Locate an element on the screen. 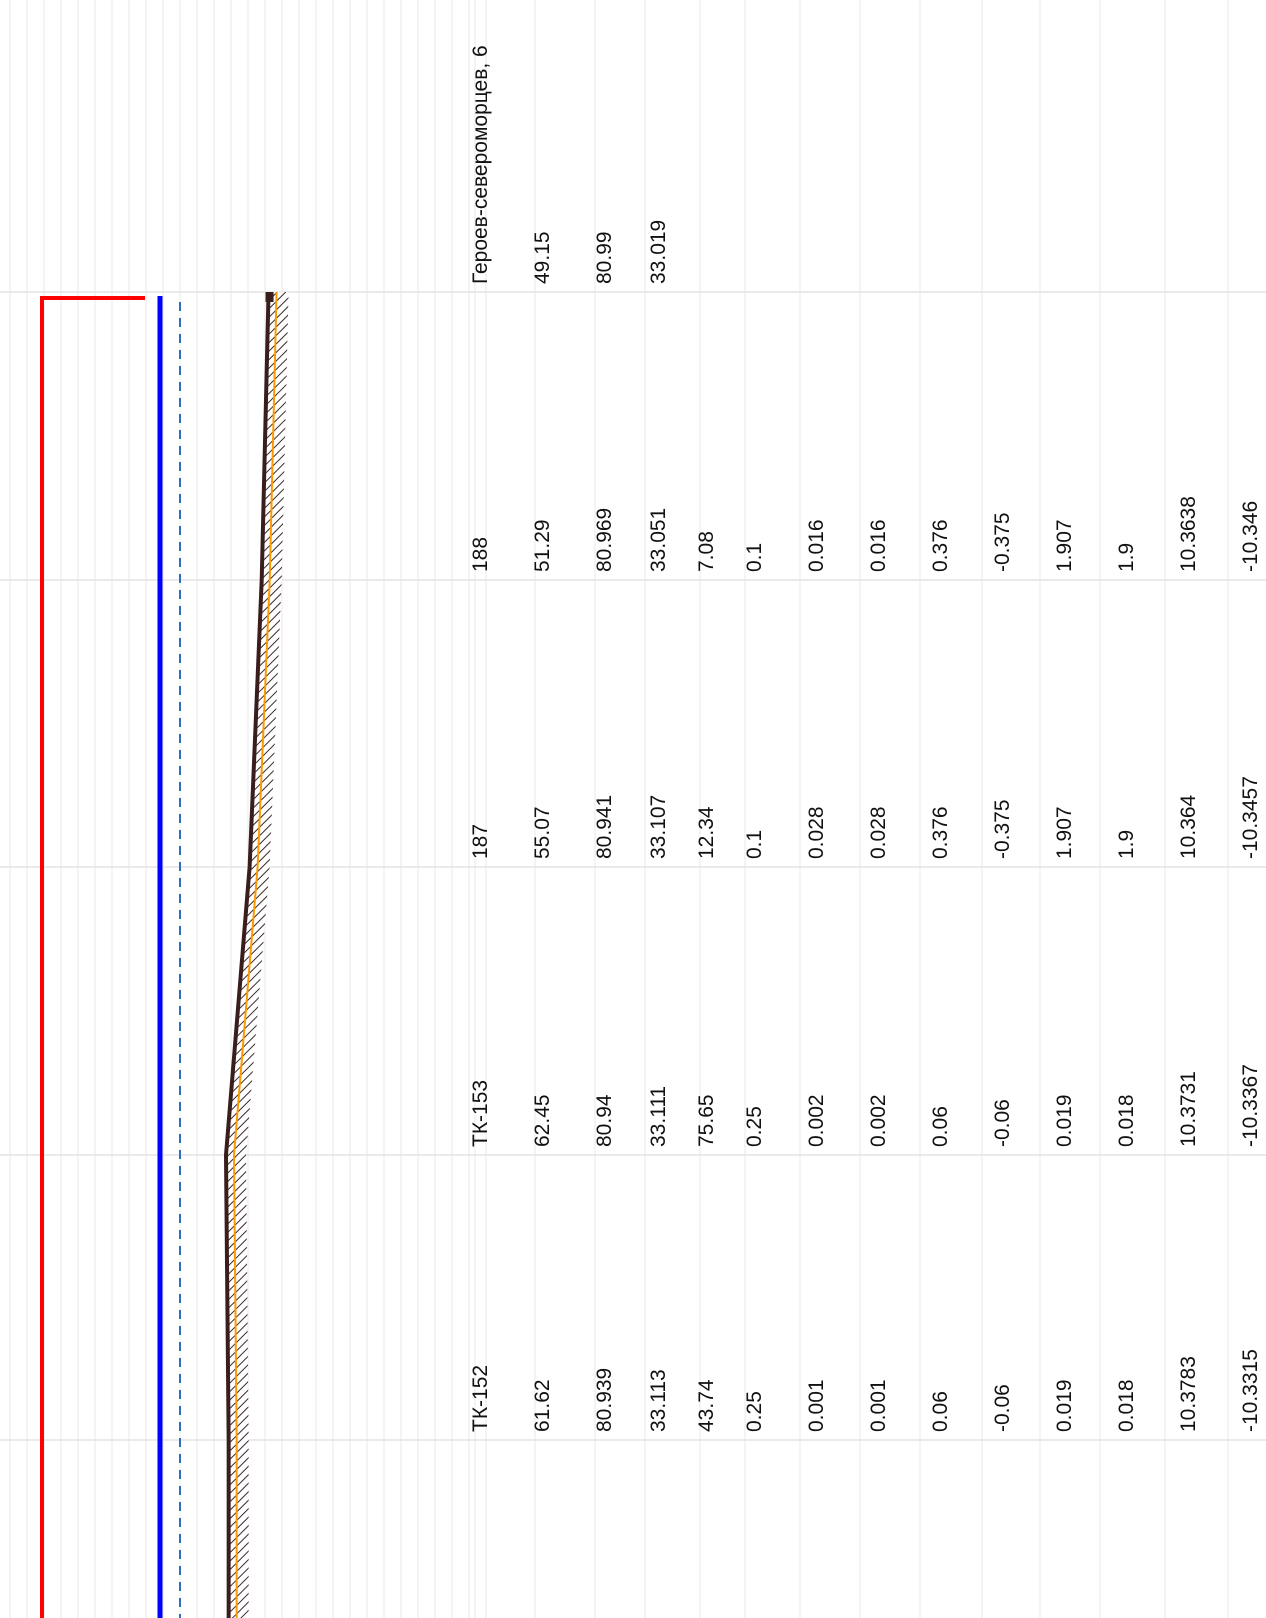 The height and width of the screenshot is (1618, 1266). table-cell: 62.45 is located at coordinates (542, 1120).